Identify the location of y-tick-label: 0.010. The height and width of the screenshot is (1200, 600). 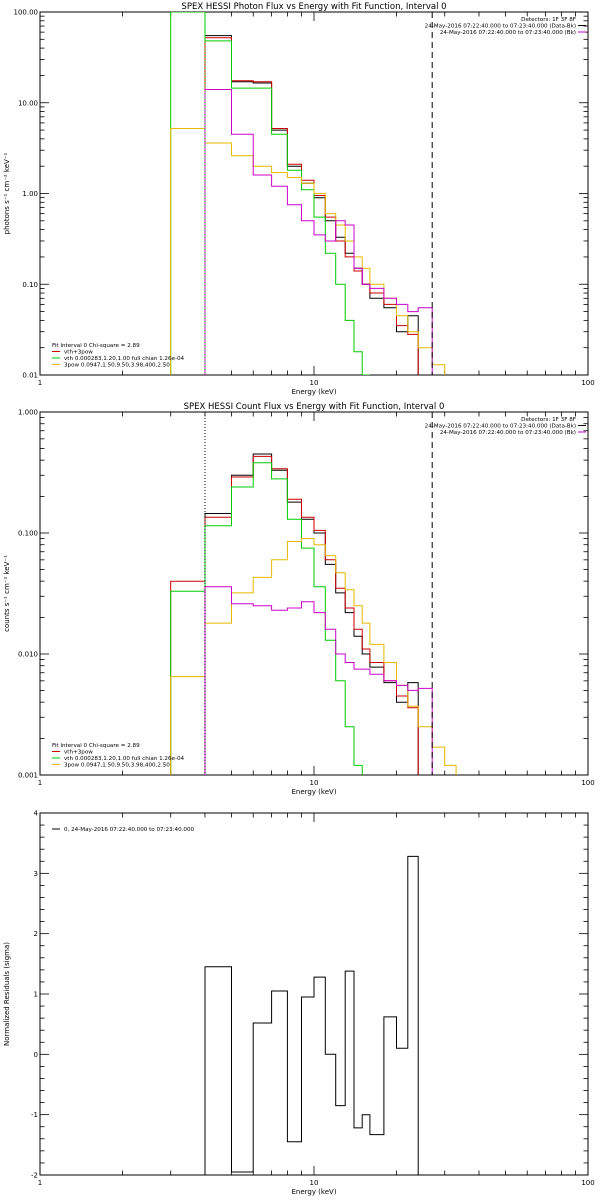
(28, 655).